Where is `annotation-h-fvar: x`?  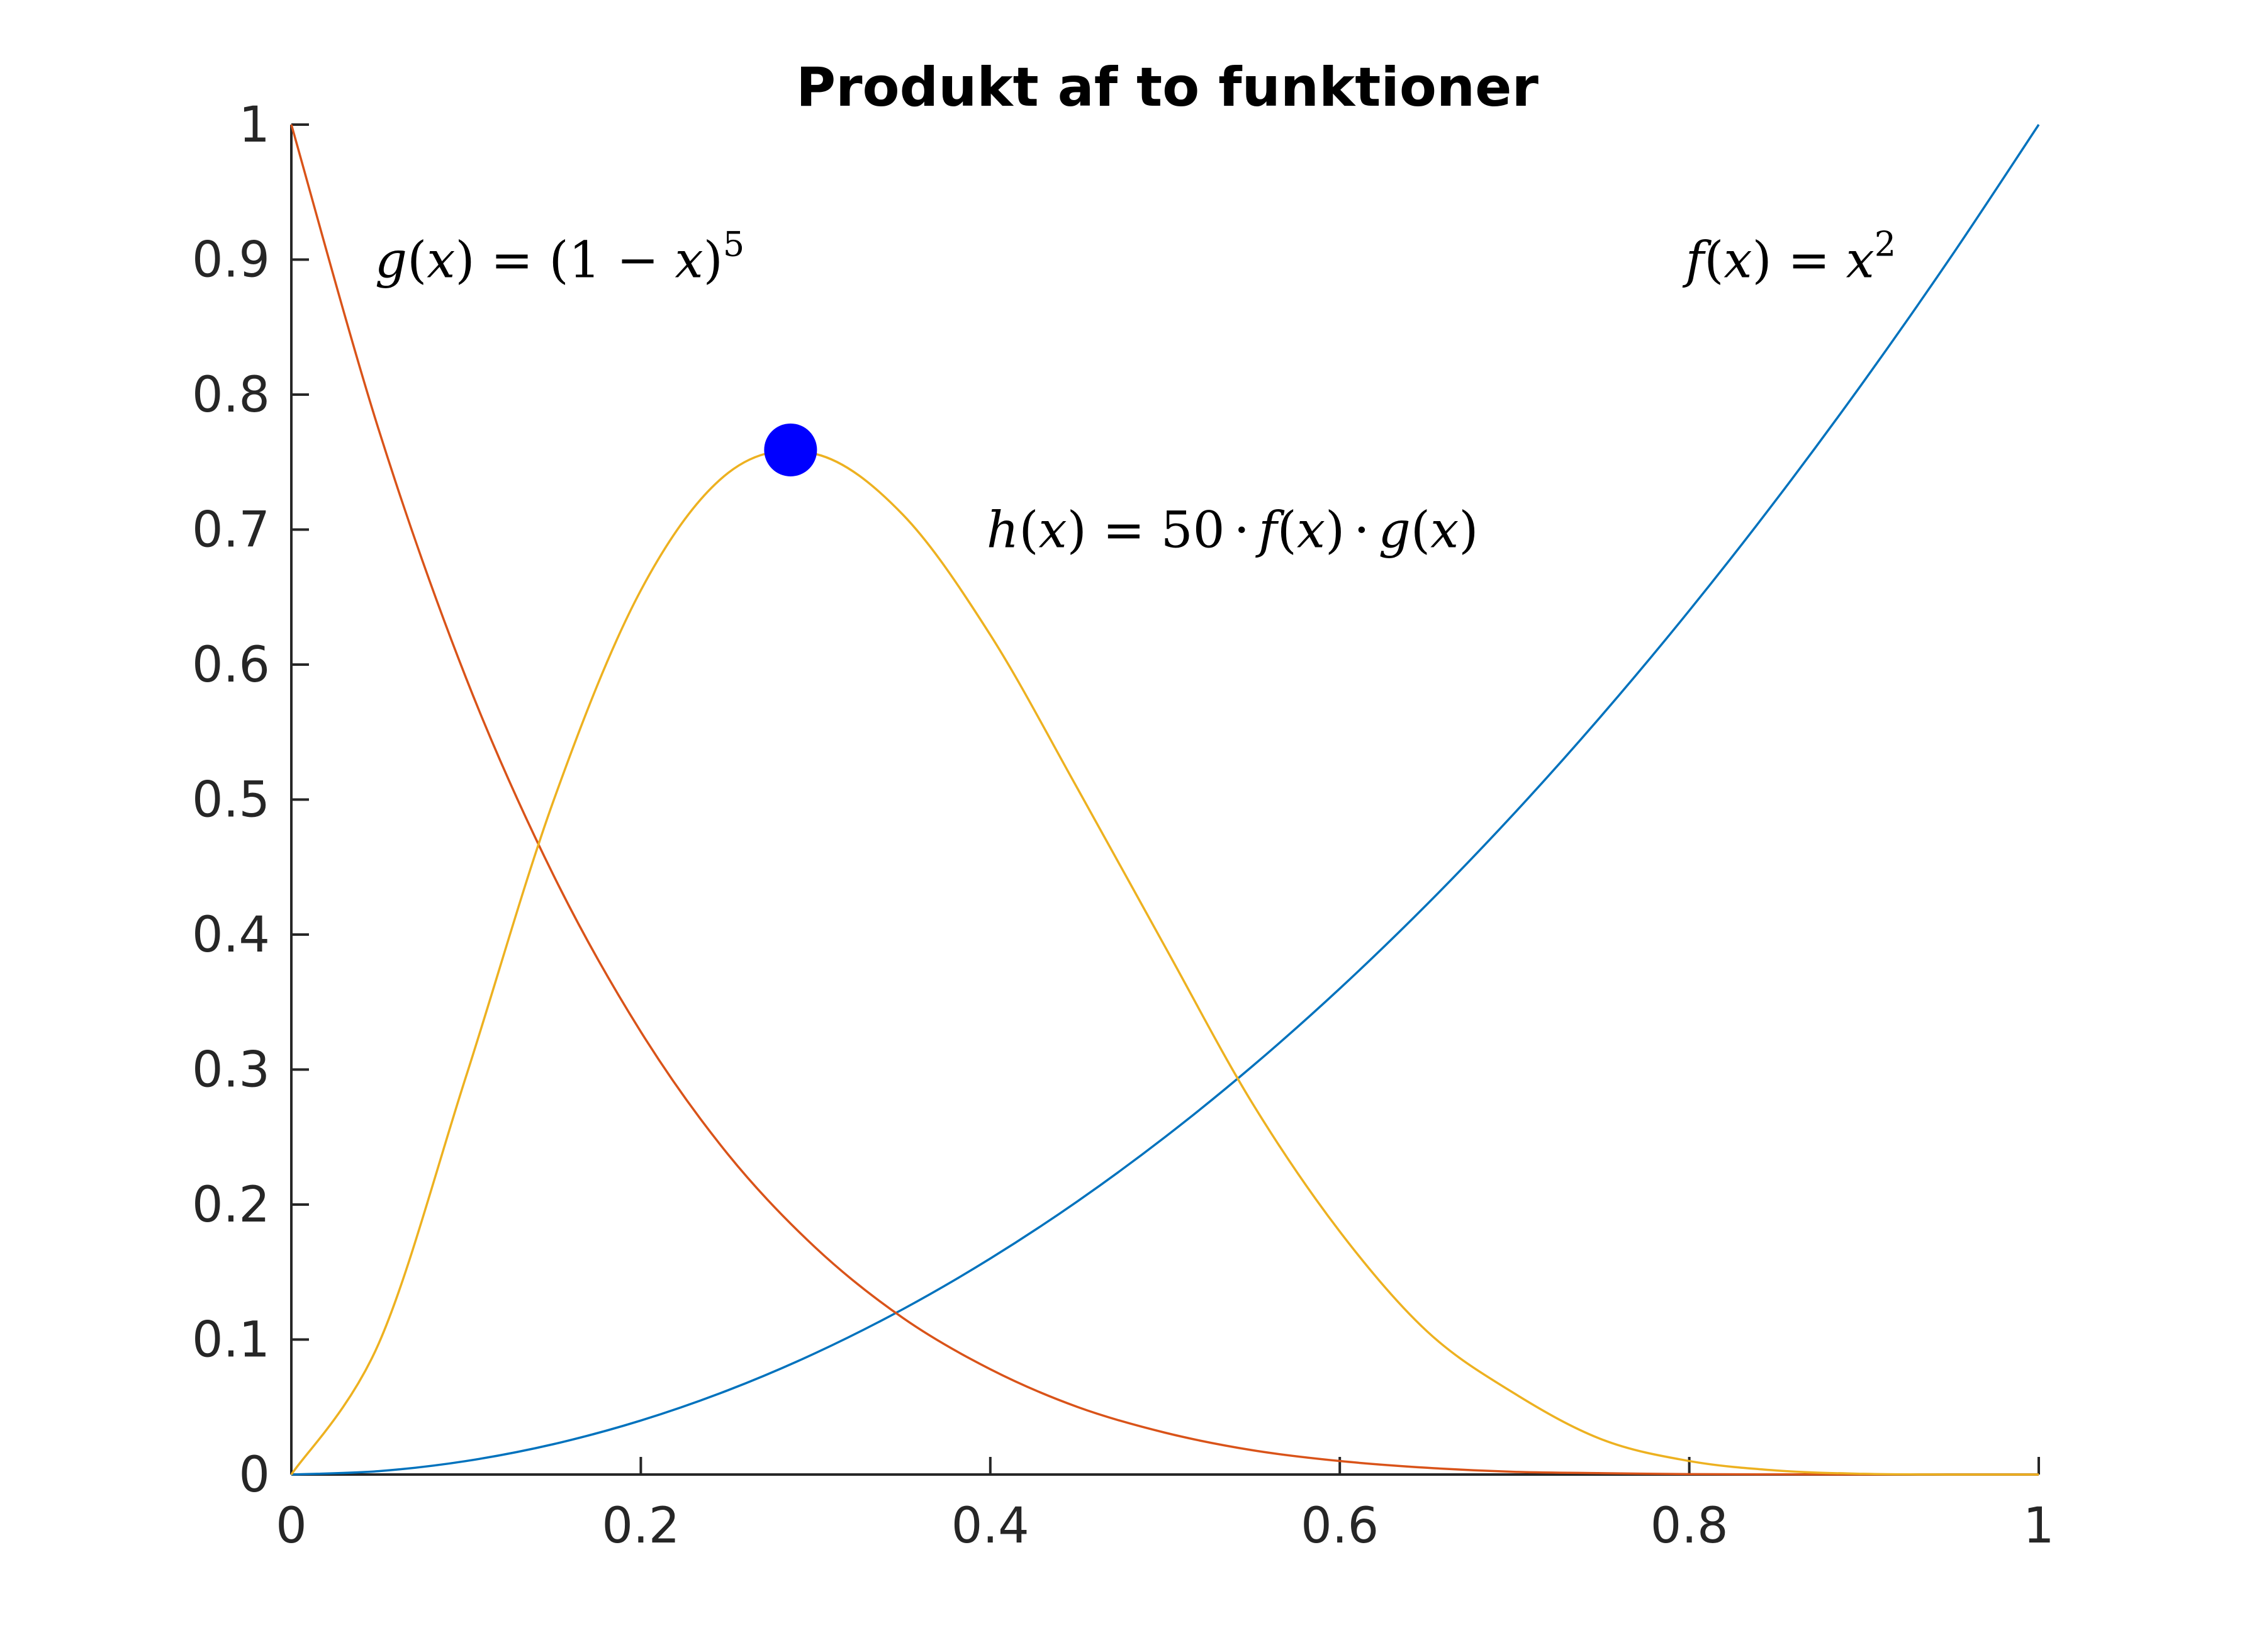
annotation-h-fvar: x is located at coordinates (1311, 530).